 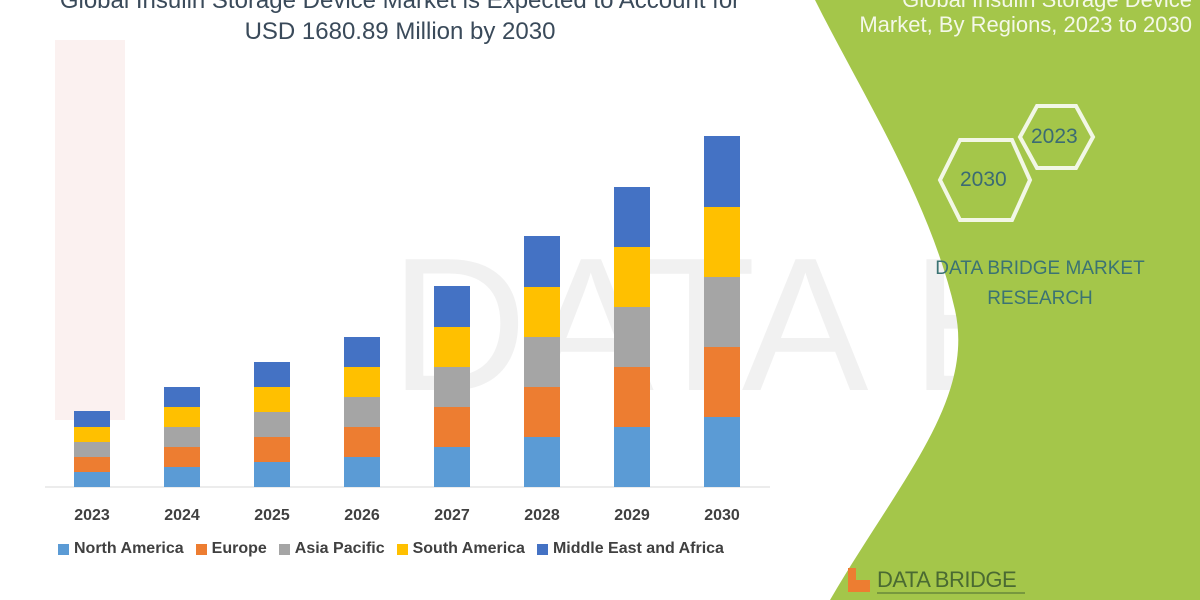 What do you see at coordinates (92, 479) in the screenshot?
I see `bar-segment-2023-north-america` at bounding box center [92, 479].